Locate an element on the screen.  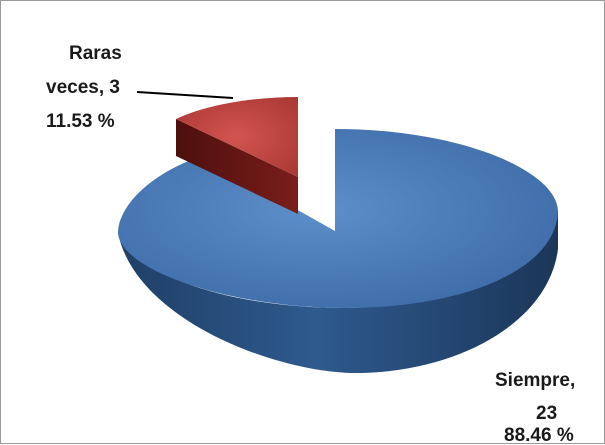
siempre-label-line1: Siempre, is located at coordinates (535, 380).